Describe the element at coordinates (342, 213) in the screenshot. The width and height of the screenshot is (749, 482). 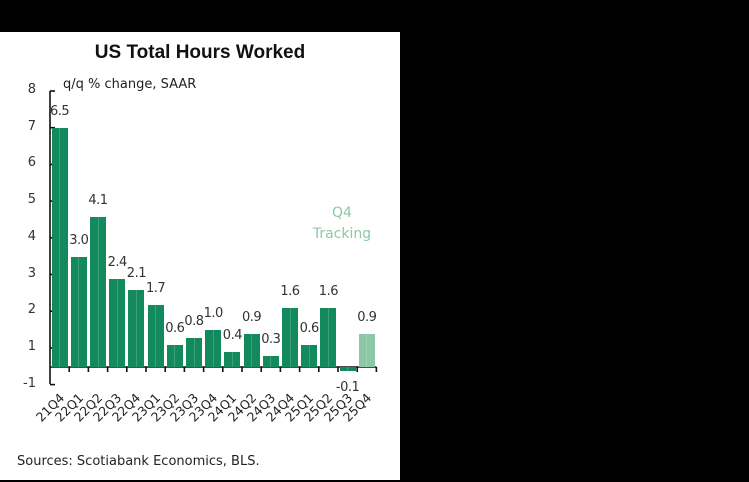
I see `annotation-line-1: Q4` at that location.